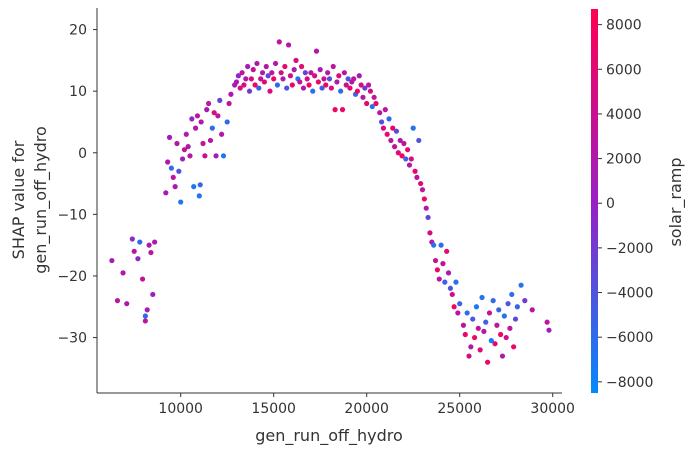  What do you see at coordinates (629, 294) in the screenshot?
I see `colorbar-tick-label: −4000` at bounding box center [629, 294].